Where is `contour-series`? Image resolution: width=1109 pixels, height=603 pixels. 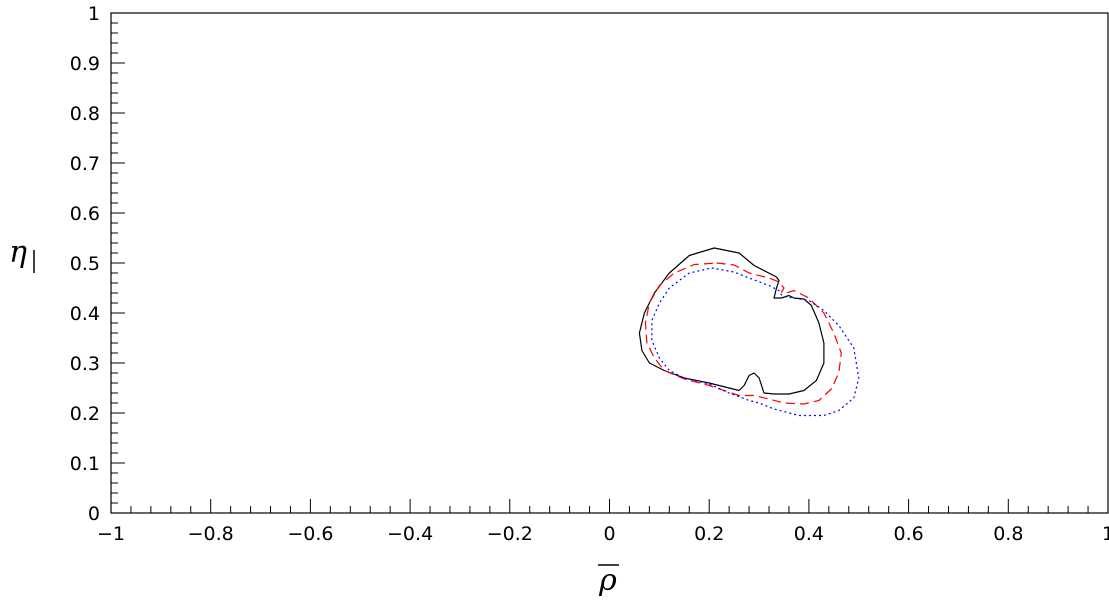
contour-series is located at coordinates (749, 332).